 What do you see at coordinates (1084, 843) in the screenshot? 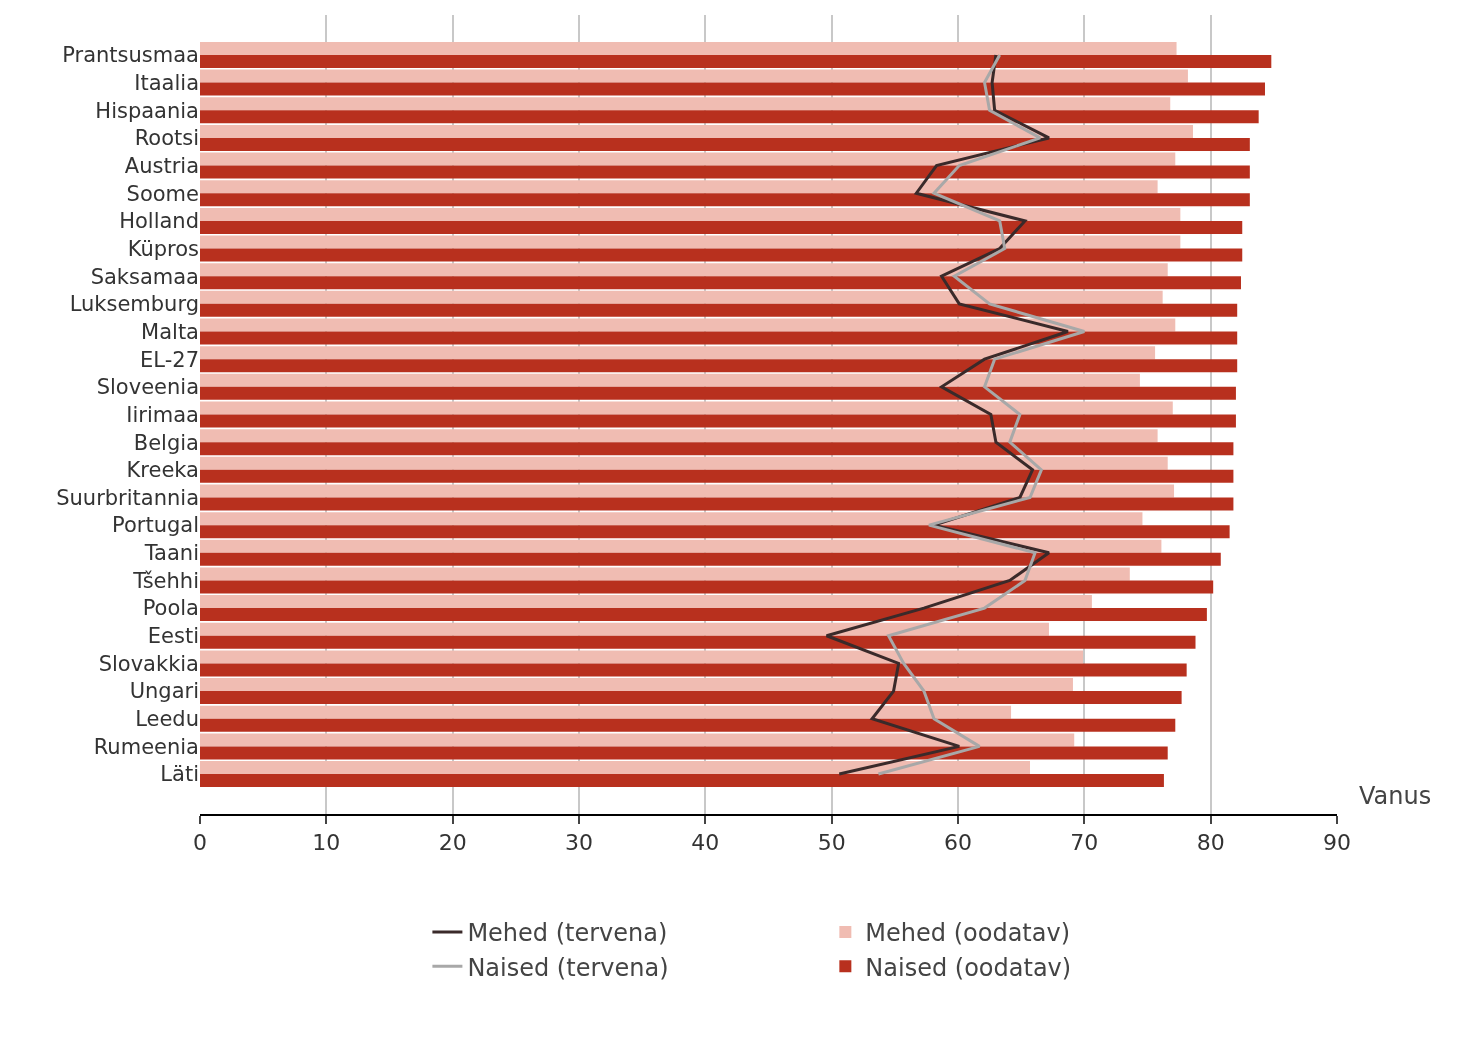
I see `x-tick-label: 70` at bounding box center [1084, 843].